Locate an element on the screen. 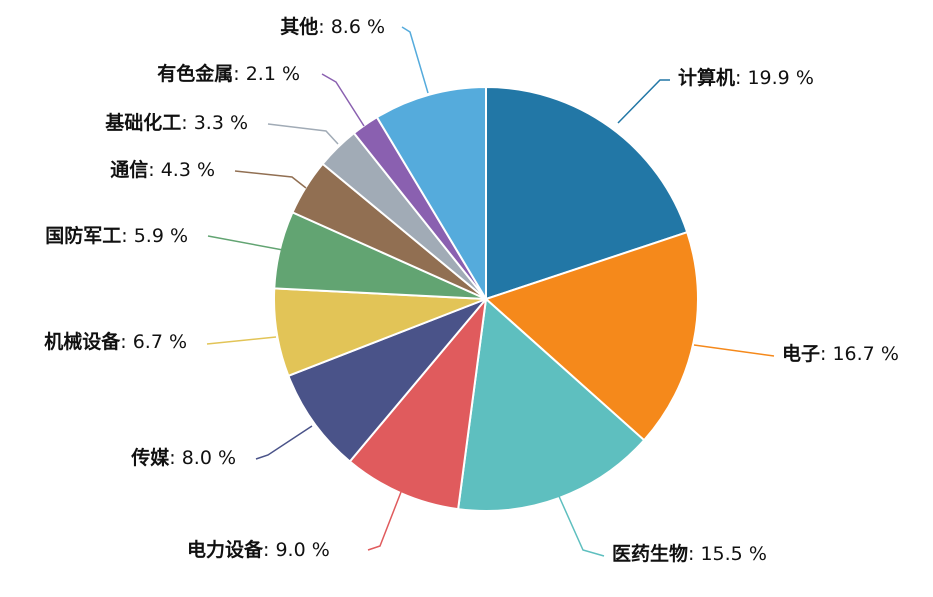 Image resolution: width=933 pixels, height=597 pixels. slice-value-slice-9: 3.3 % is located at coordinates (221, 123).